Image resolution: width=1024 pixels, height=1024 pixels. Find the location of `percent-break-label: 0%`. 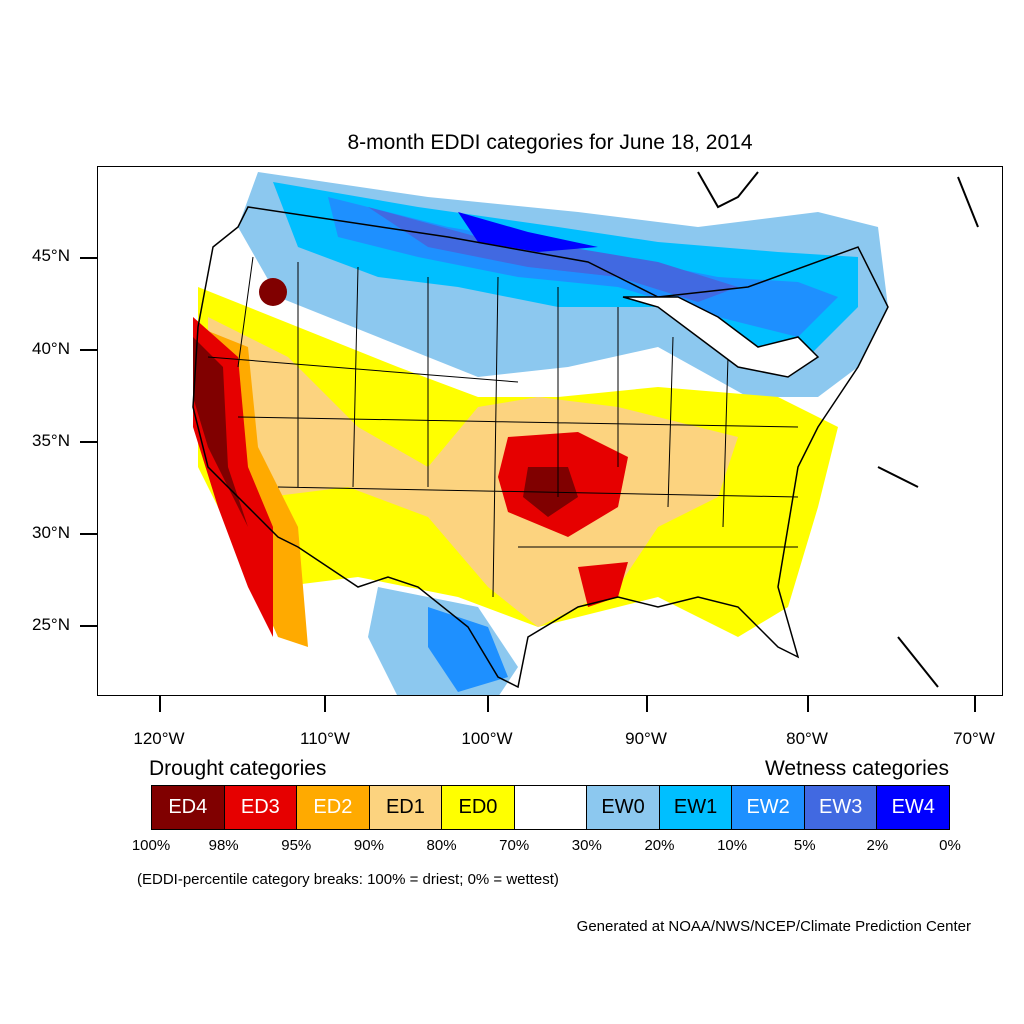

percent-break-label: 0% is located at coordinates (950, 845).